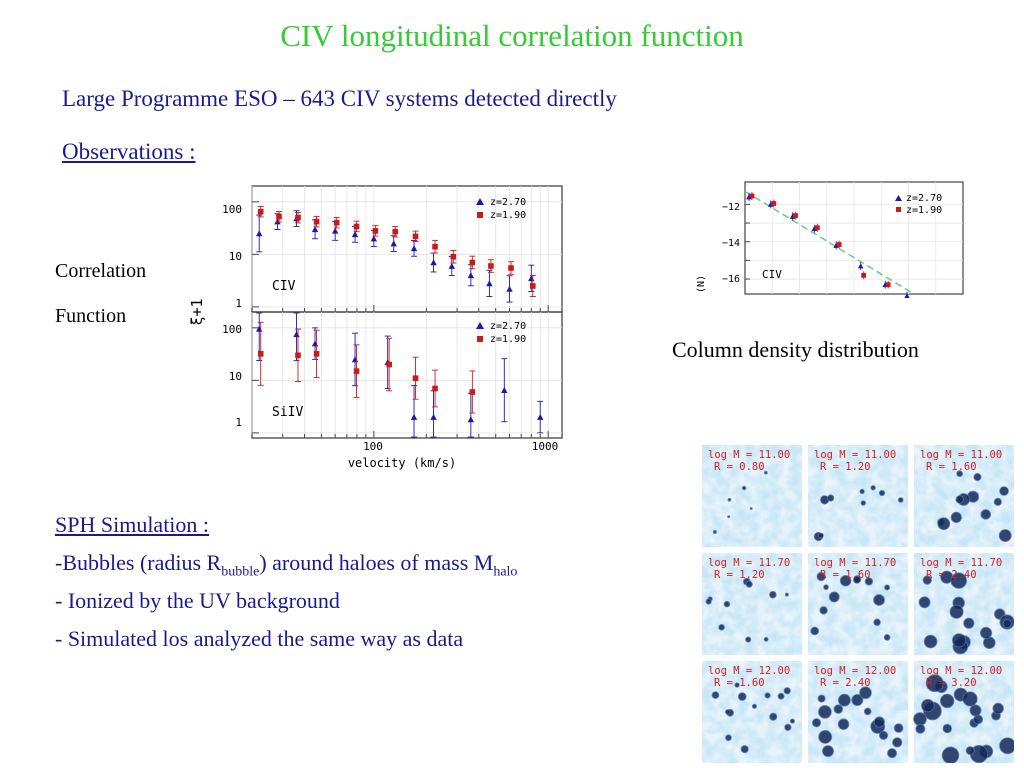 The width and height of the screenshot is (1024, 768). Describe the element at coordinates (235, 256) in the screenshot. I see `civ-ytick-label: 10` at that location.